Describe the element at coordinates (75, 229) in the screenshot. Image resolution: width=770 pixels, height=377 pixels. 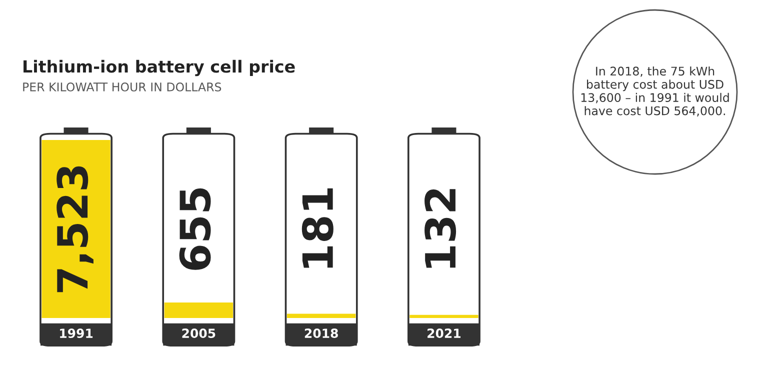
I see `data-label: 7,523` at that location.